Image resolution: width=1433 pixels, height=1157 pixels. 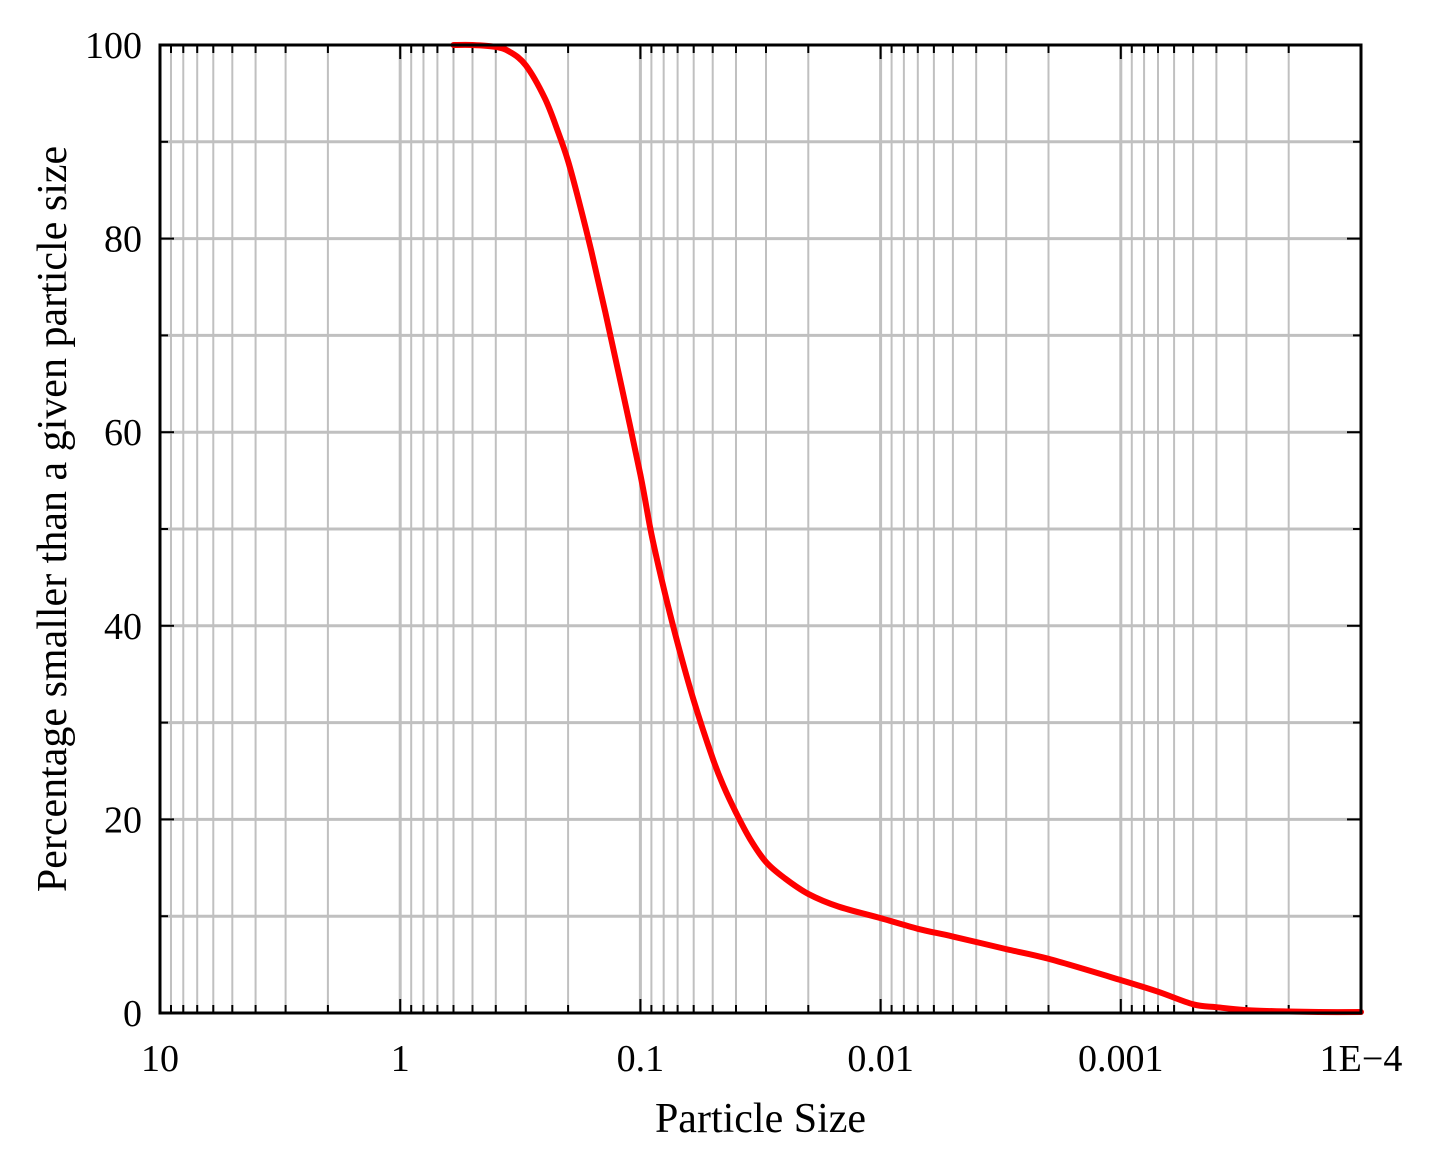 I want to click on x-tick-label: 1, so click(x=400, y=1059).